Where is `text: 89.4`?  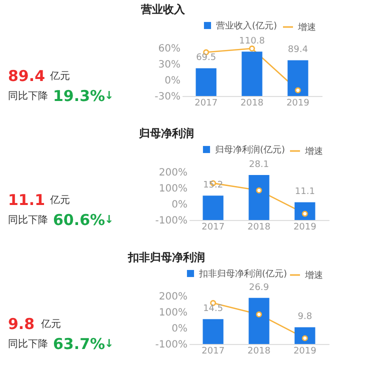 text: 89.4 is located at coordinates (27, 76).